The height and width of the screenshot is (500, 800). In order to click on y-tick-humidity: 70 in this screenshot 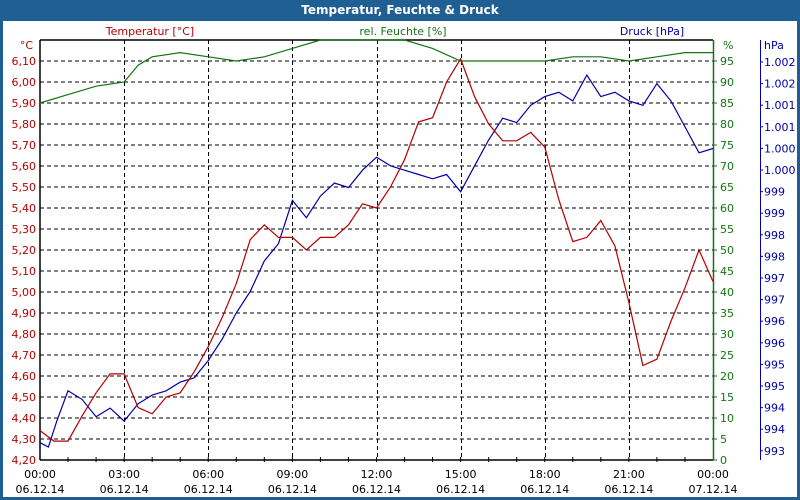, I will do `click(727, 166)`.